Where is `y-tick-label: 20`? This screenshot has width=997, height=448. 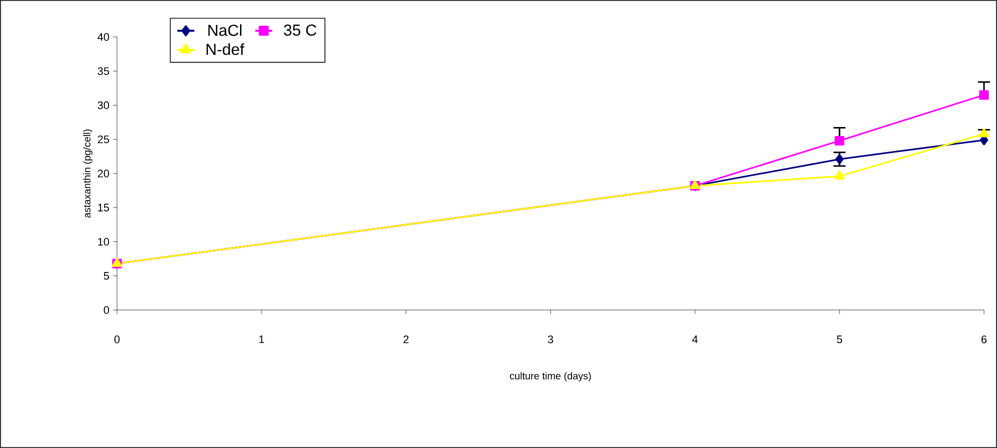 y-tick-label: 20 is located at coordinates (104, 174).